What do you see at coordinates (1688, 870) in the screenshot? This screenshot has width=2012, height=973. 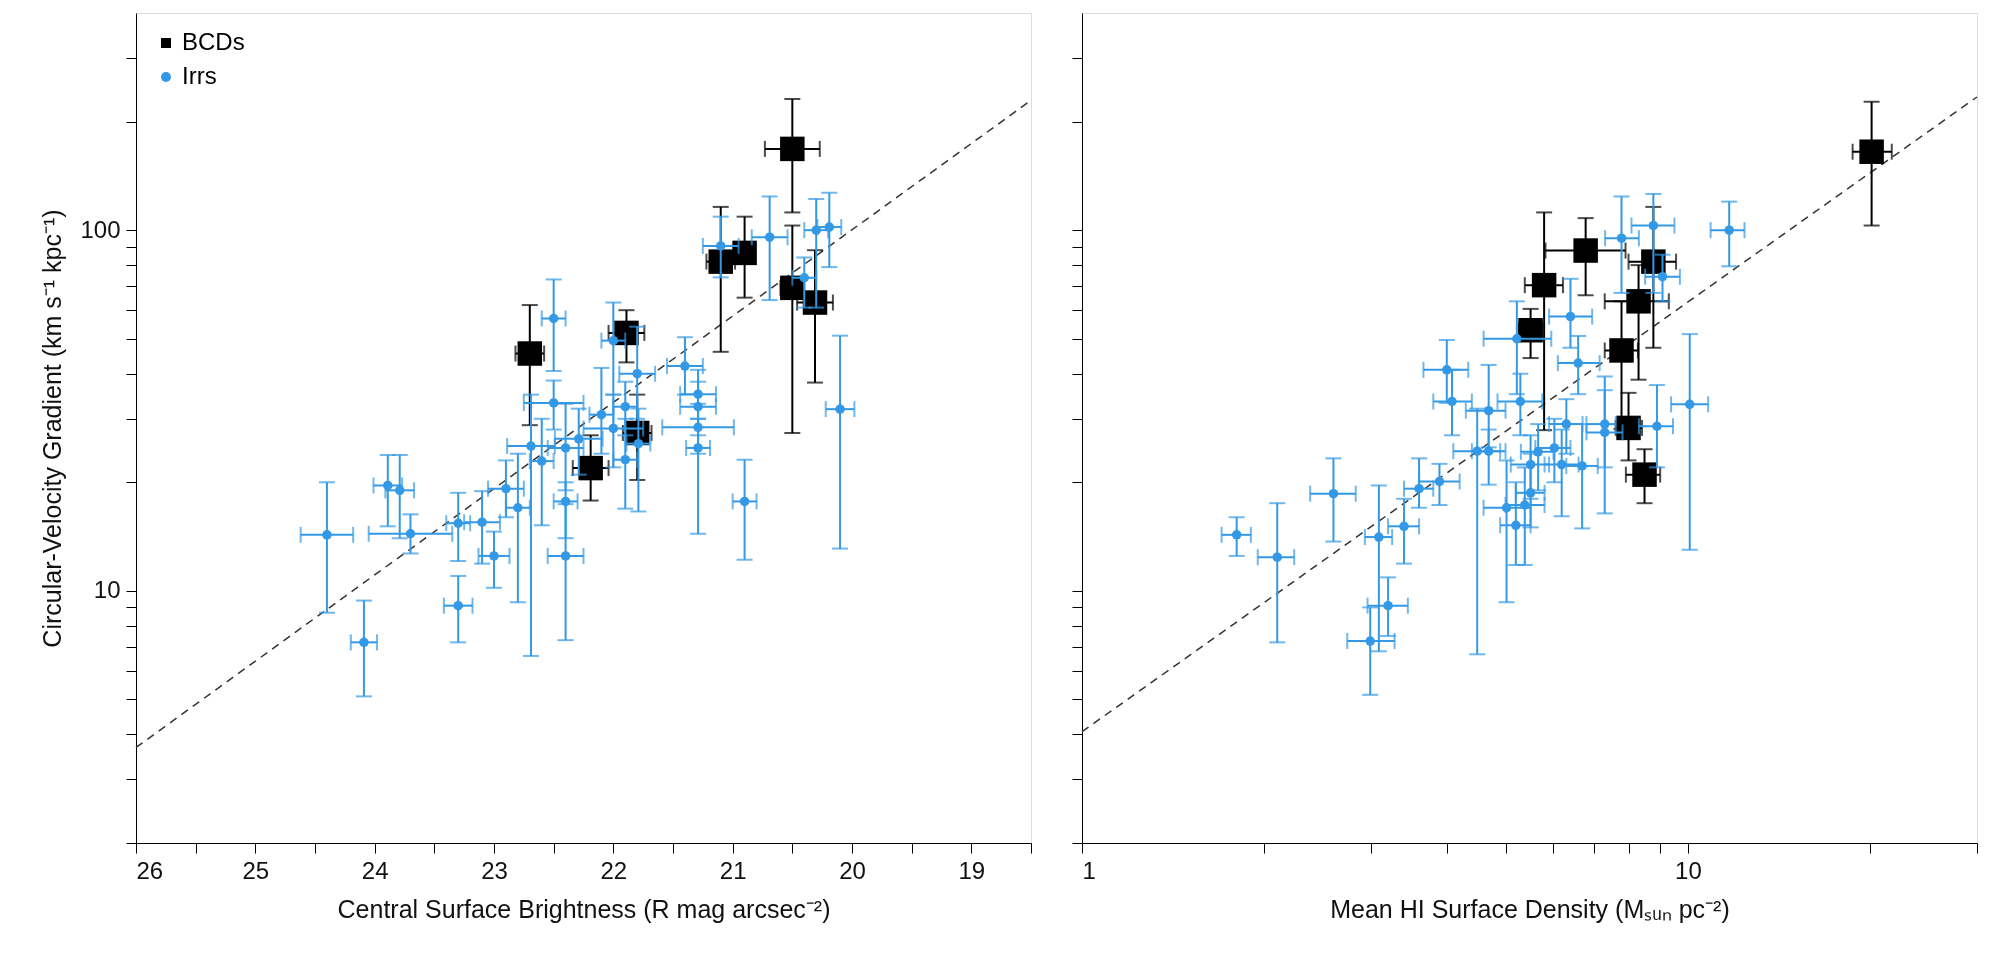 I see `x-tick-label: 10` at bounding box center [1688, 870].